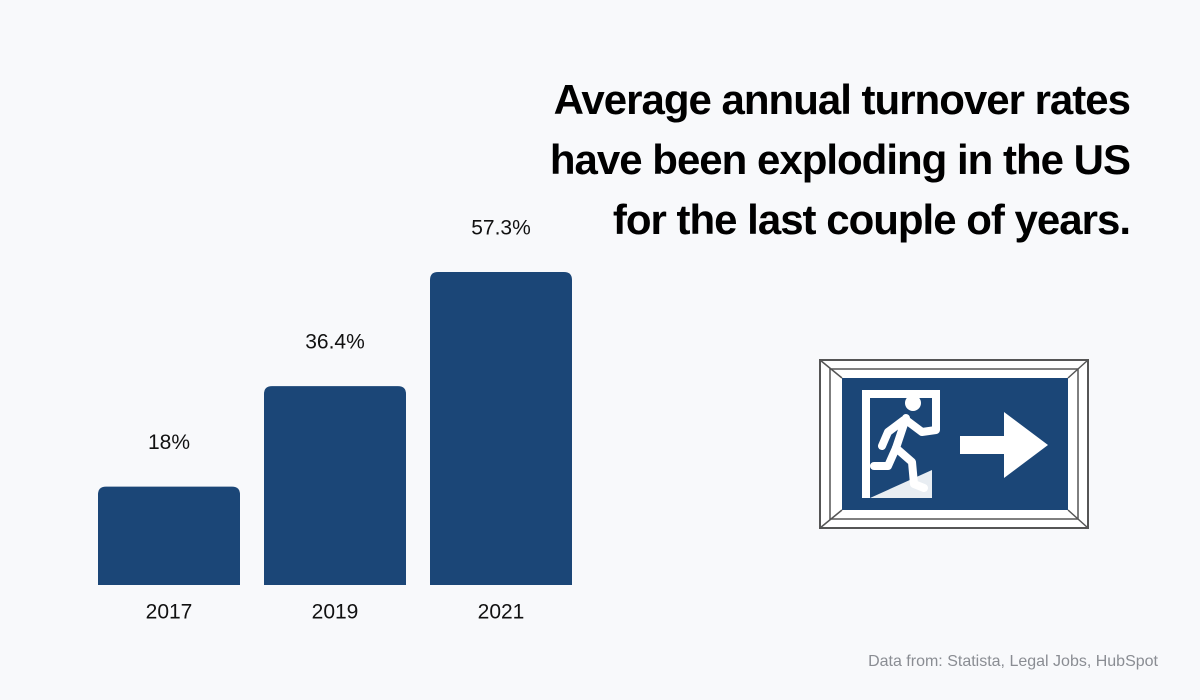 The image size is (1200, 700). I want to click on x-tick-label: 2017, so click(169, 612).